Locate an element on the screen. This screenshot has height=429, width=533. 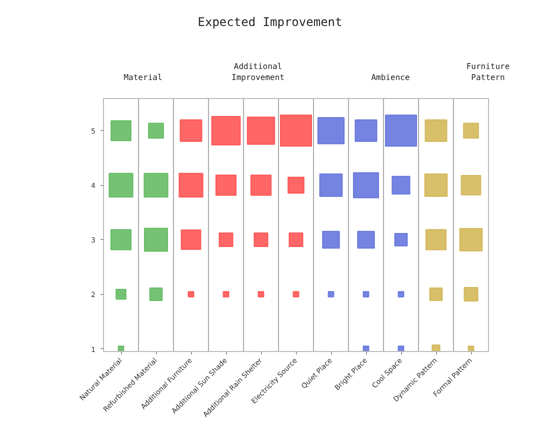
text: Material is located at coordinates (143, 77).